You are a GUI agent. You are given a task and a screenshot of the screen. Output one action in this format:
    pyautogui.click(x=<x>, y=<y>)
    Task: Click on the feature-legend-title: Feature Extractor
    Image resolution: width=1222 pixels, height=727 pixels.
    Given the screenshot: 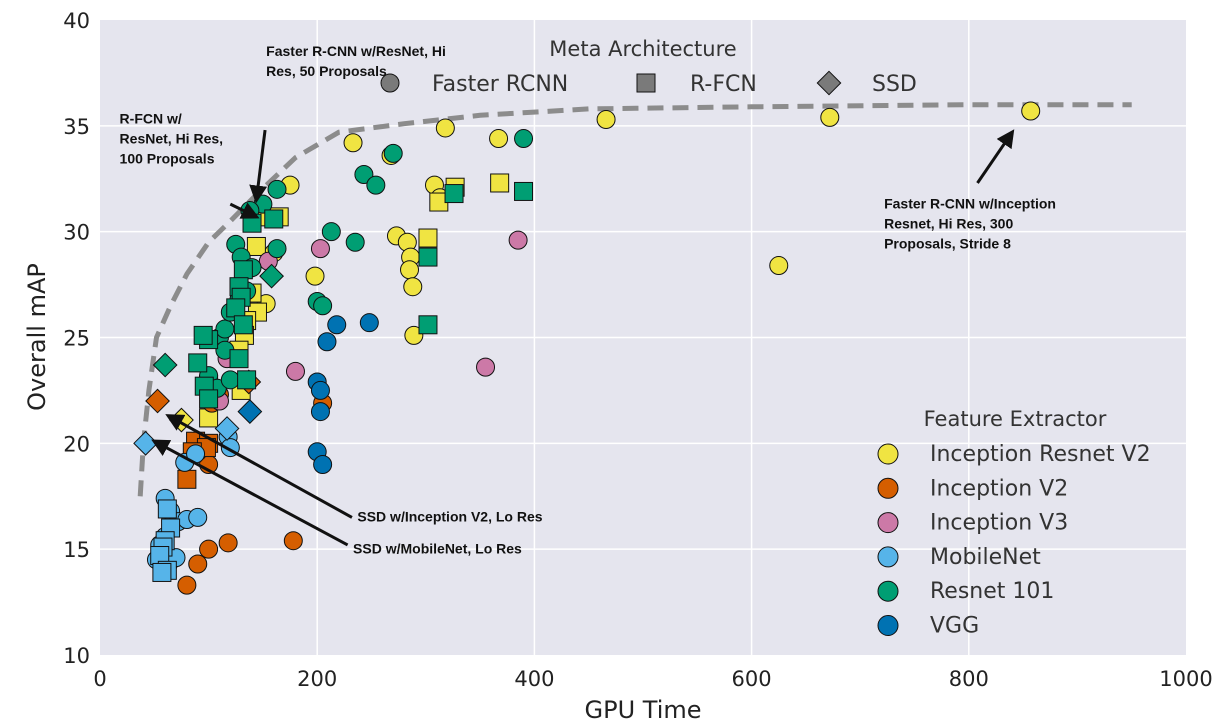 What is the action you would take?
    pyautogui.click(x=1015, y=419)
    